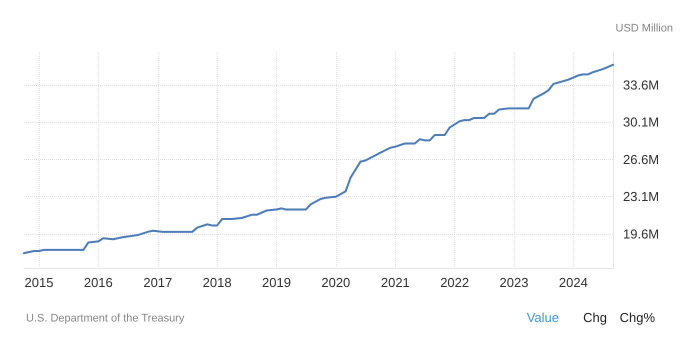 Image resolution: width=693 pixels, height=345 pixels. What do you see at coordinates (217, 282) in the screenshot?
I see `x-tick-label: 2018` at bounding box center [217, 282].